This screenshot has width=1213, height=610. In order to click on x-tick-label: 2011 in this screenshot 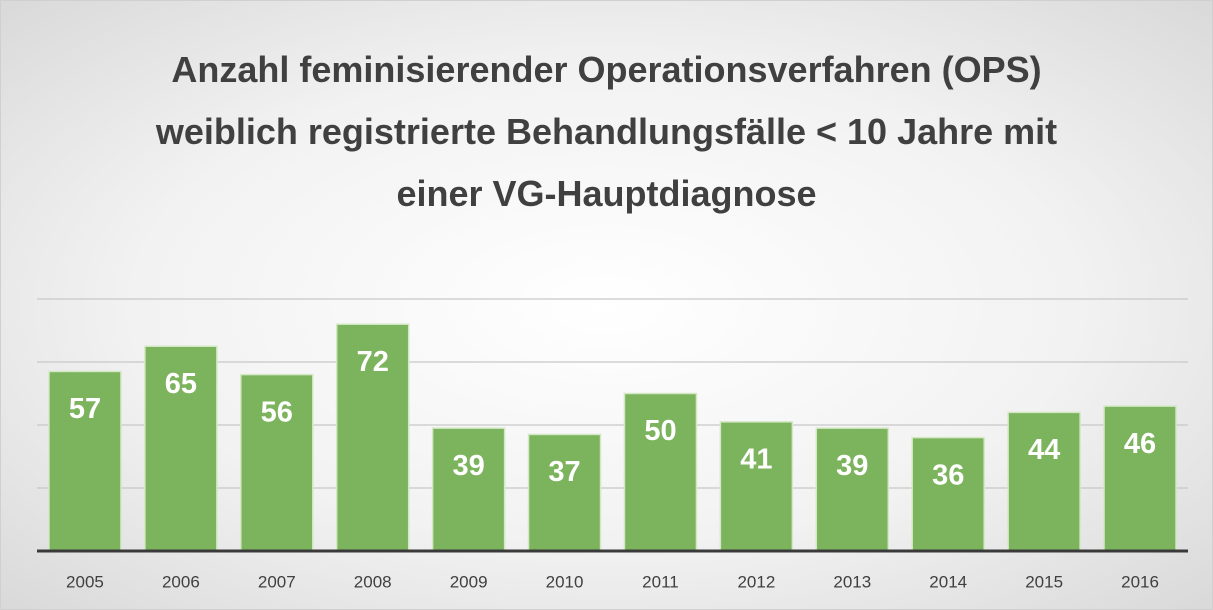, I will do `click(660, 581)`.